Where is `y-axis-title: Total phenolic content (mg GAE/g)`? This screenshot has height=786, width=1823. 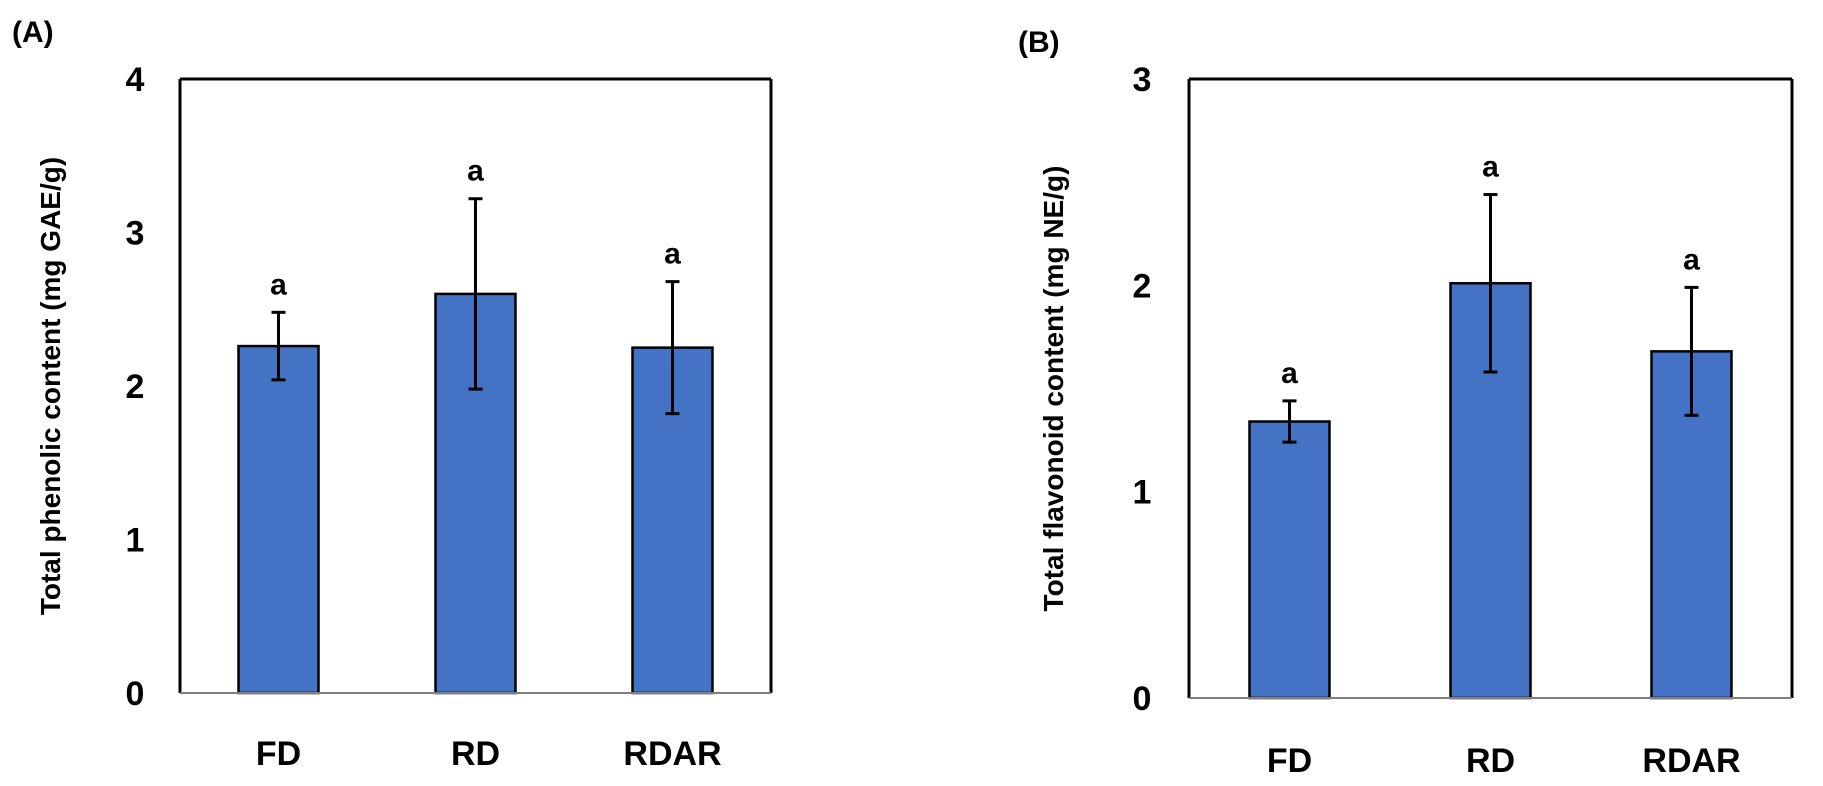
y-axis-title: Total phenolic content (mg GAE/g) is located at coordinates (50, 386).